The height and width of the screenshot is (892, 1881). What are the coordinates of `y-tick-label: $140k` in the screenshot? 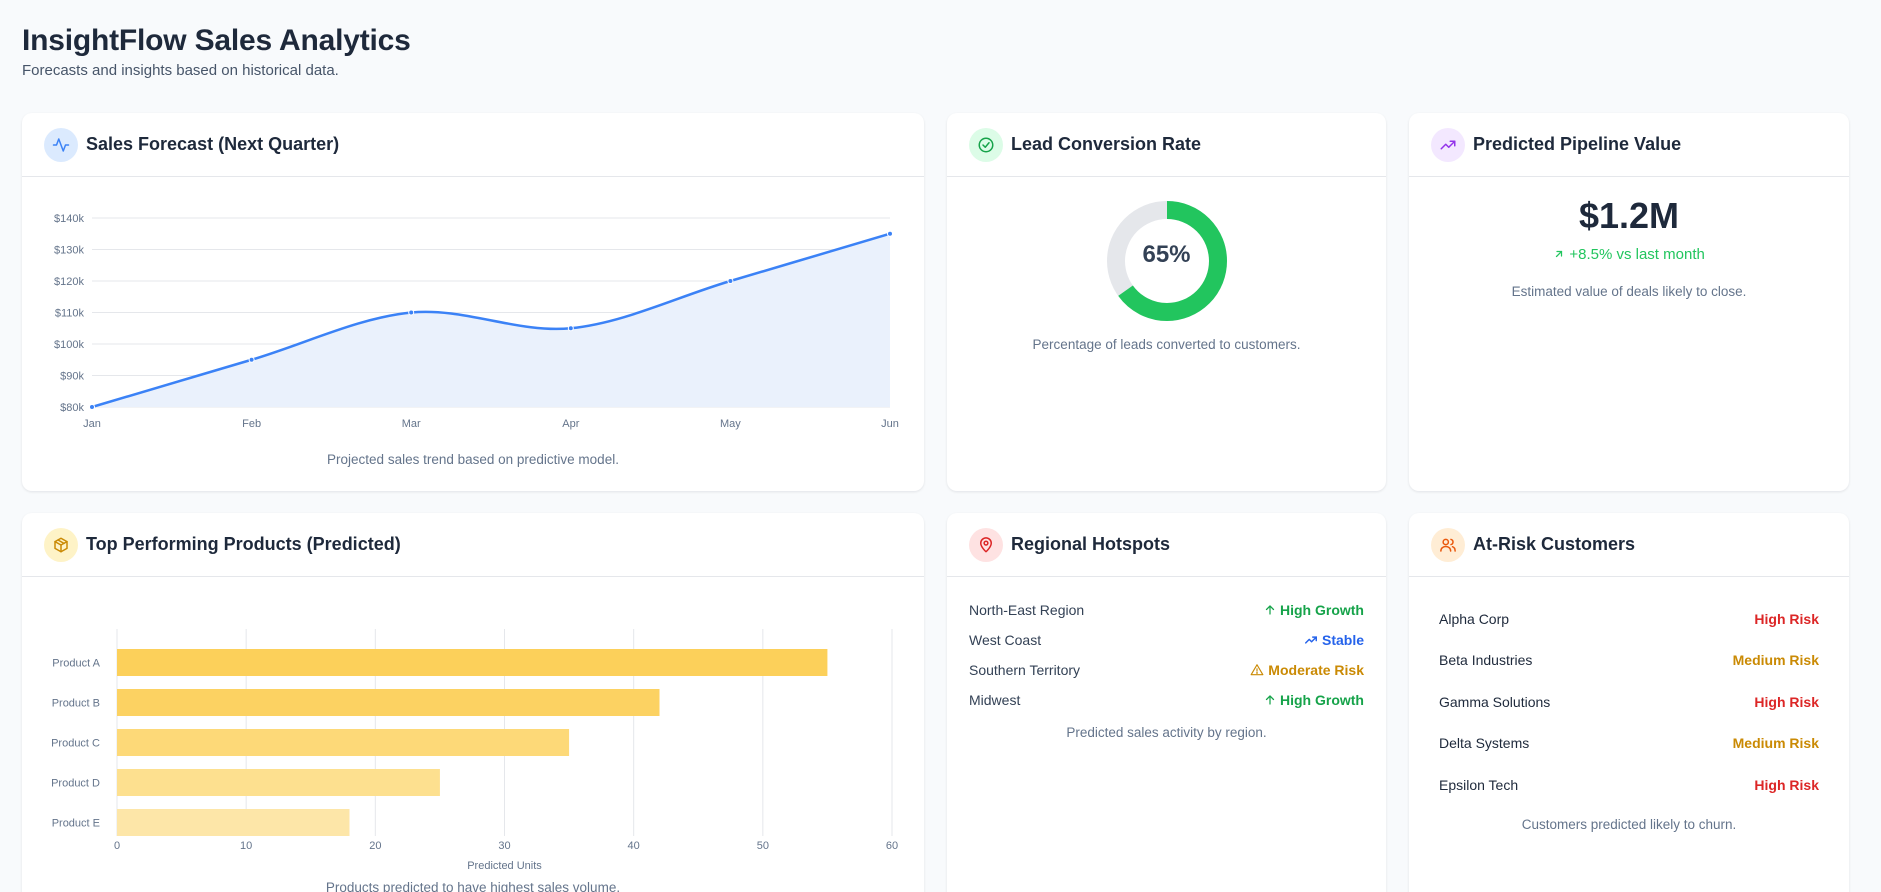 It's located at (69, 219).